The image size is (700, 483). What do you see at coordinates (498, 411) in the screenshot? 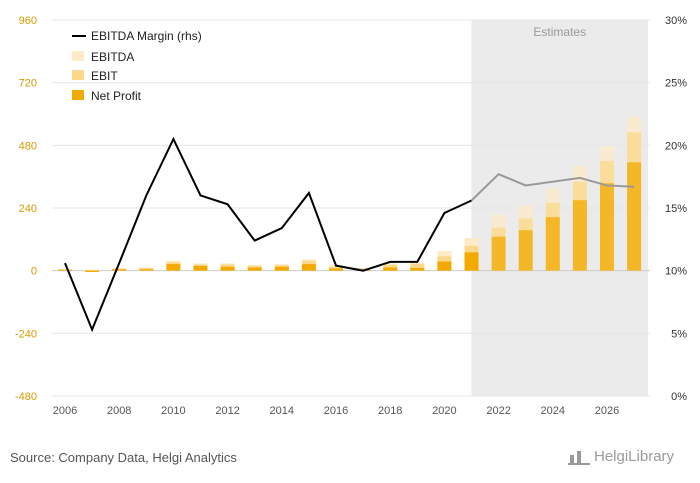
I see `x-tick-label: 2022` at bounding box center [498, 411].